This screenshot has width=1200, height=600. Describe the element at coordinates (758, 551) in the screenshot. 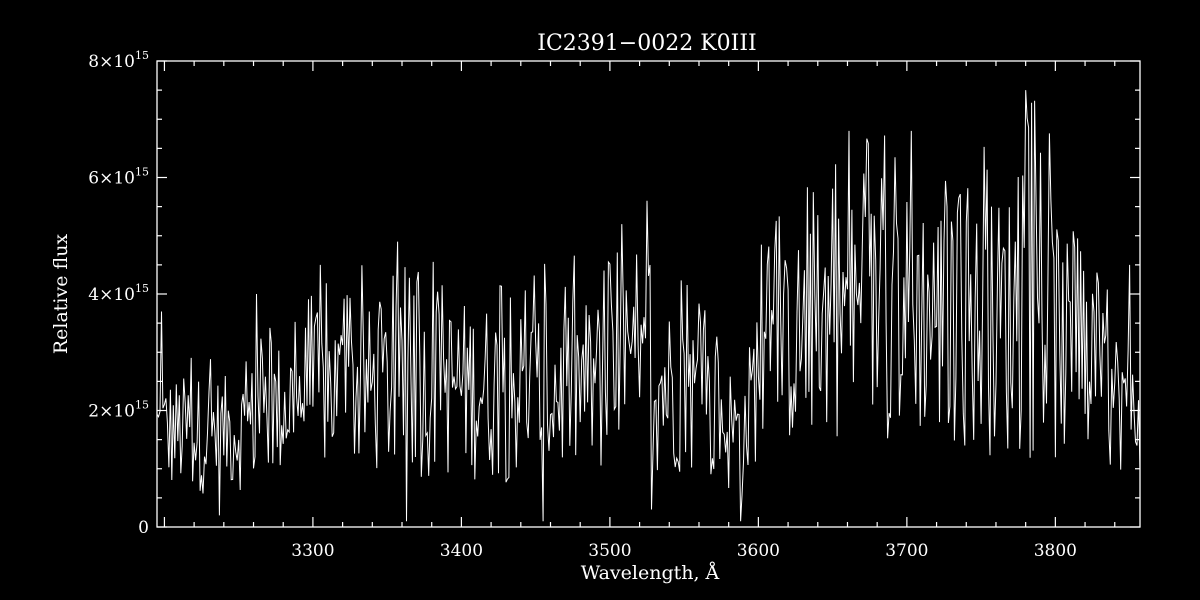

I see `x-tick-label: 3600` at that location.